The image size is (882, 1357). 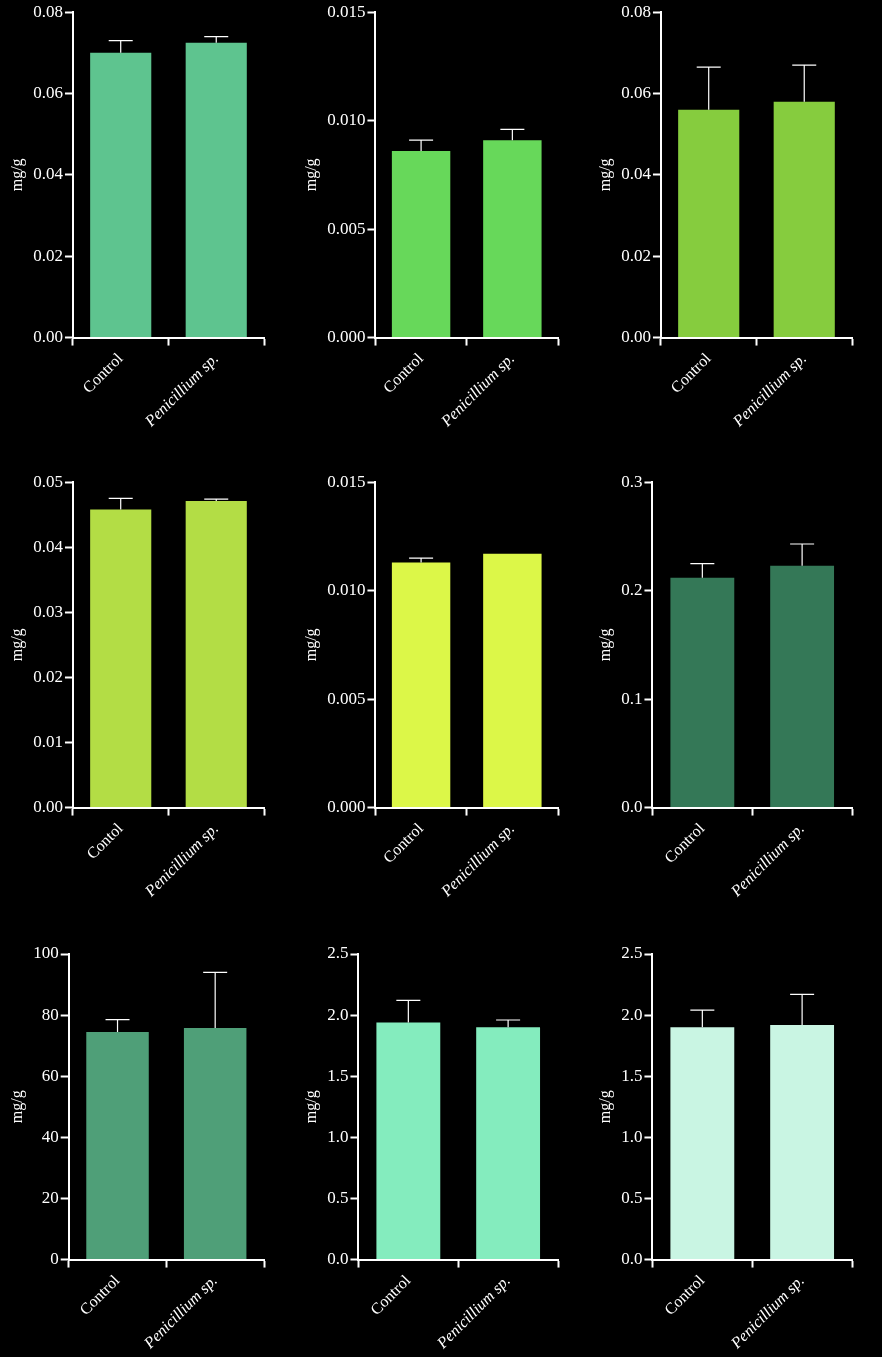 I want to click on y-tick-label: 20, so click(x=50, y=1197).